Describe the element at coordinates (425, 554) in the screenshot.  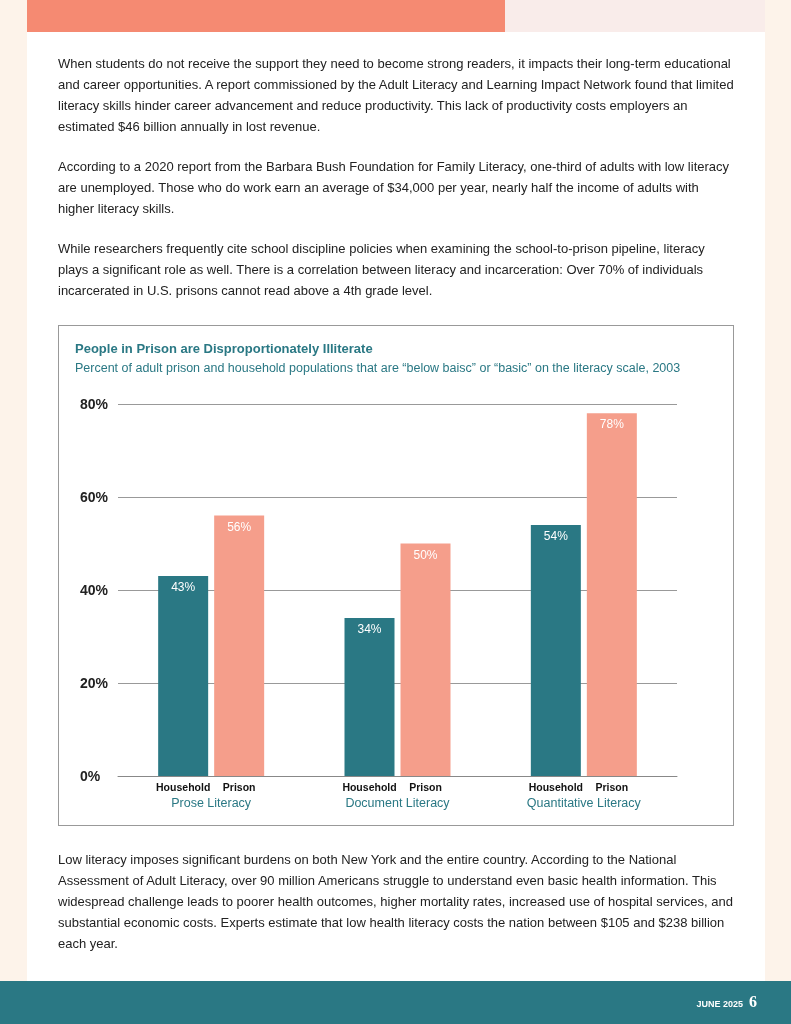
I see `data-label: 50%` at that location.